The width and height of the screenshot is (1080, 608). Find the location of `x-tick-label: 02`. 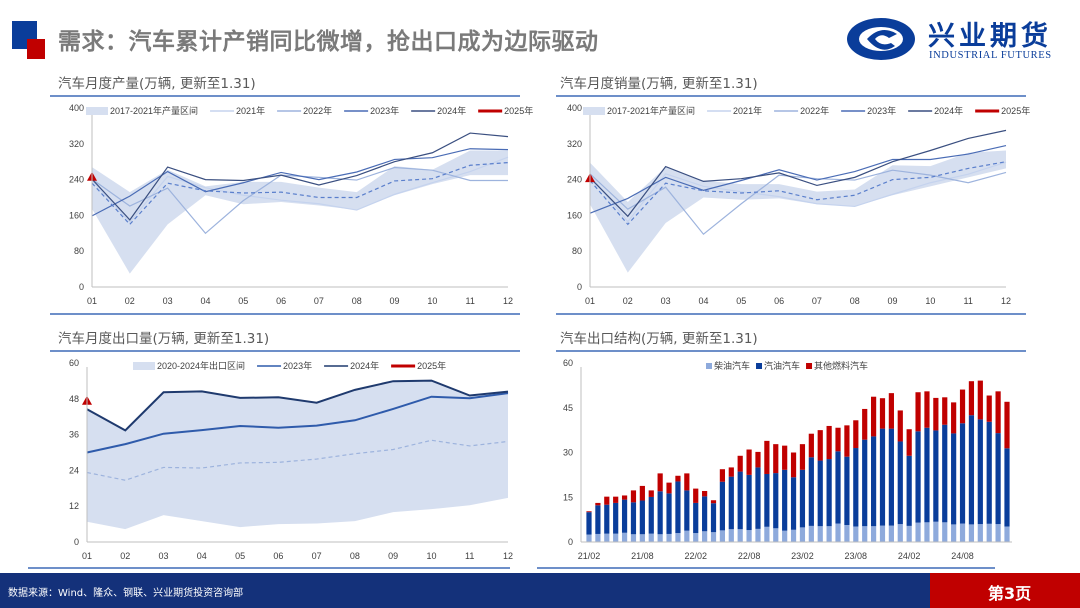

x-tick-label: 02 is located at coordinates (130, 301).